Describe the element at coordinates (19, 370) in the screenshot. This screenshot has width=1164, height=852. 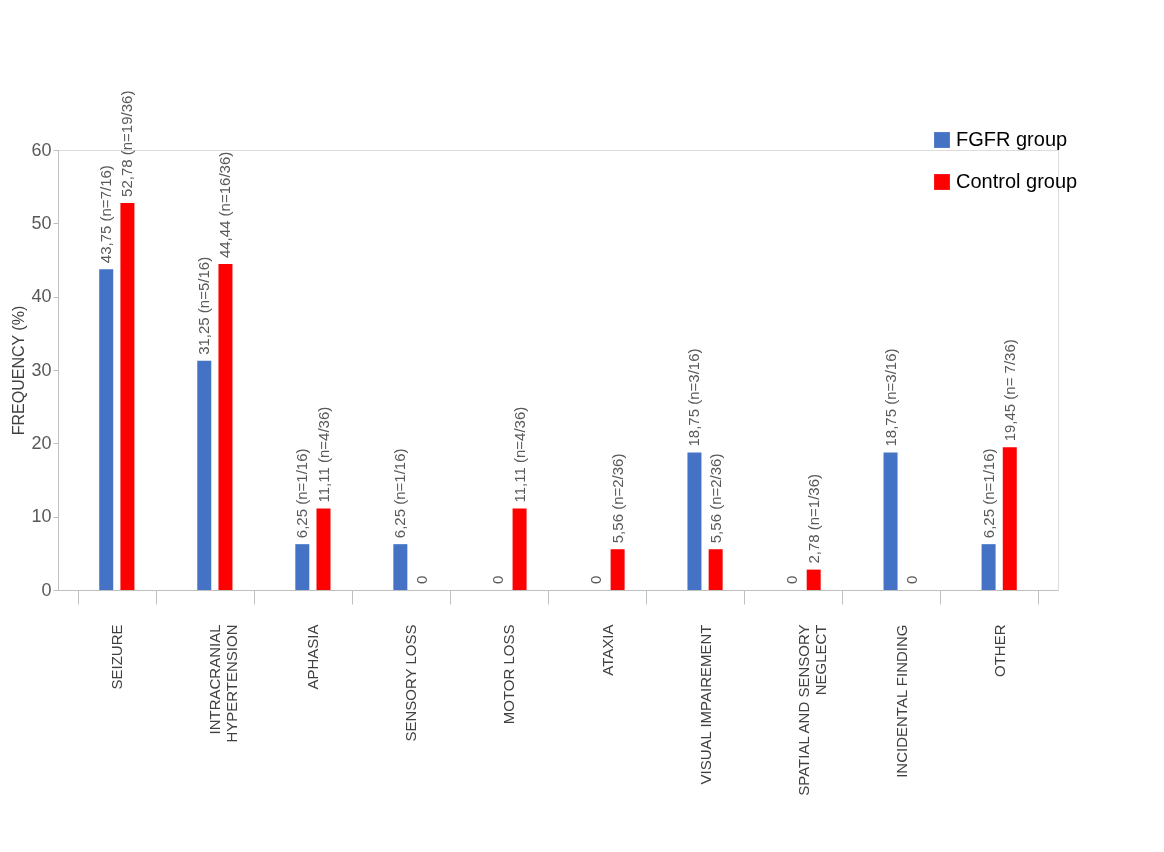
I see `y-axis-title: FREQUENCY (%)` at that location.